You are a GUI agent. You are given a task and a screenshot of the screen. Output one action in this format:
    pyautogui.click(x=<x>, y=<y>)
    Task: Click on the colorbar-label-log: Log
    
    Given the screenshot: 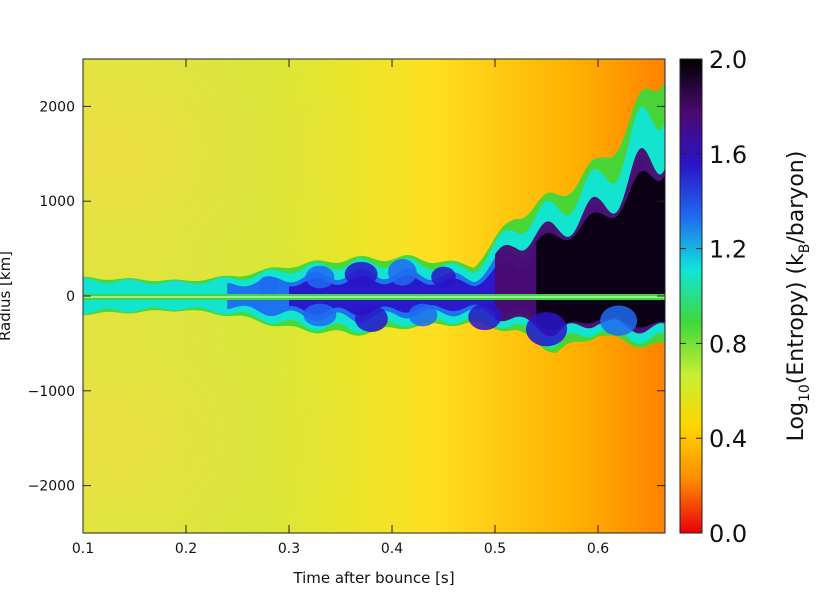 What is the action you would take?
    pyautogui.click(x=796, y=421)
    